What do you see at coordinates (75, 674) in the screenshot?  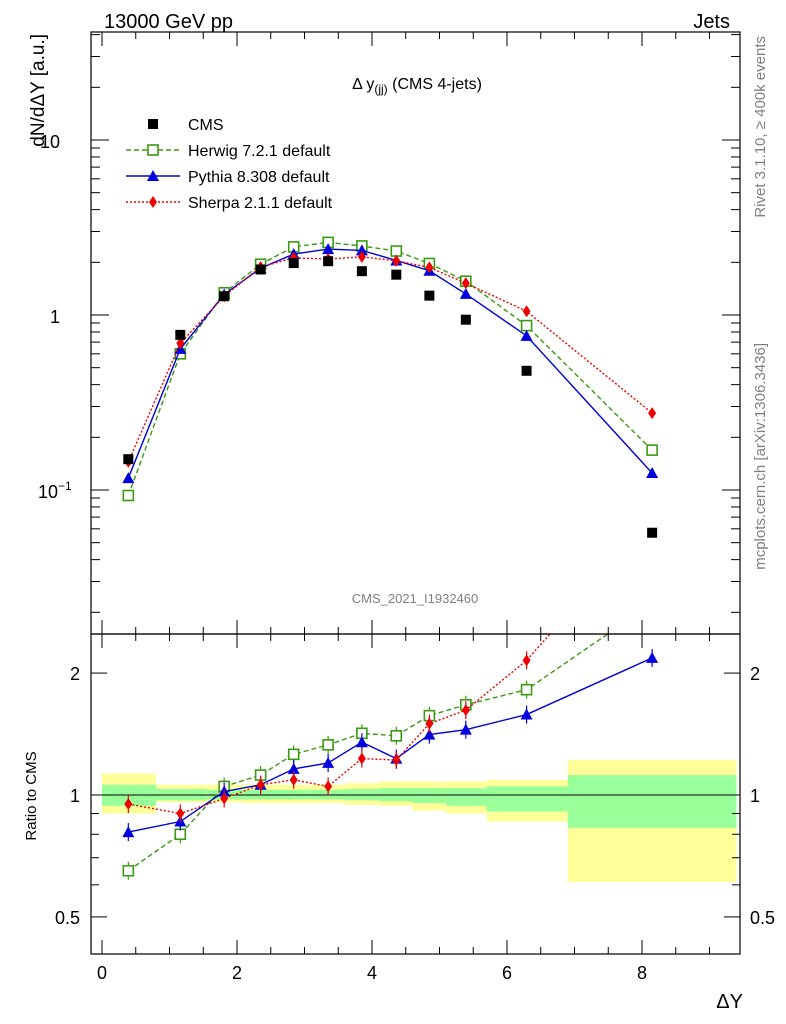 I see `ratio-ytick-label: 2` at bounding box center [75, 674].